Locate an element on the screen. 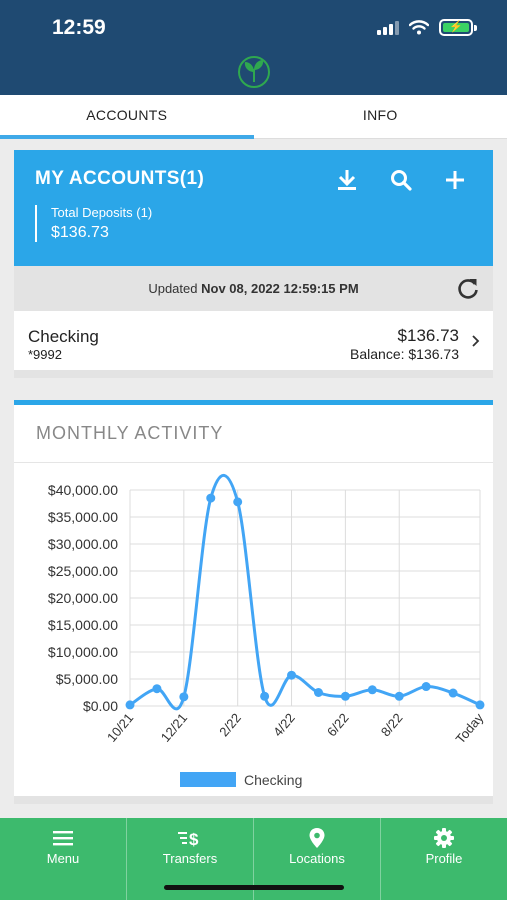 This screenshot has height=900, width=507. refresh-button is located at coordinates (468, 289).